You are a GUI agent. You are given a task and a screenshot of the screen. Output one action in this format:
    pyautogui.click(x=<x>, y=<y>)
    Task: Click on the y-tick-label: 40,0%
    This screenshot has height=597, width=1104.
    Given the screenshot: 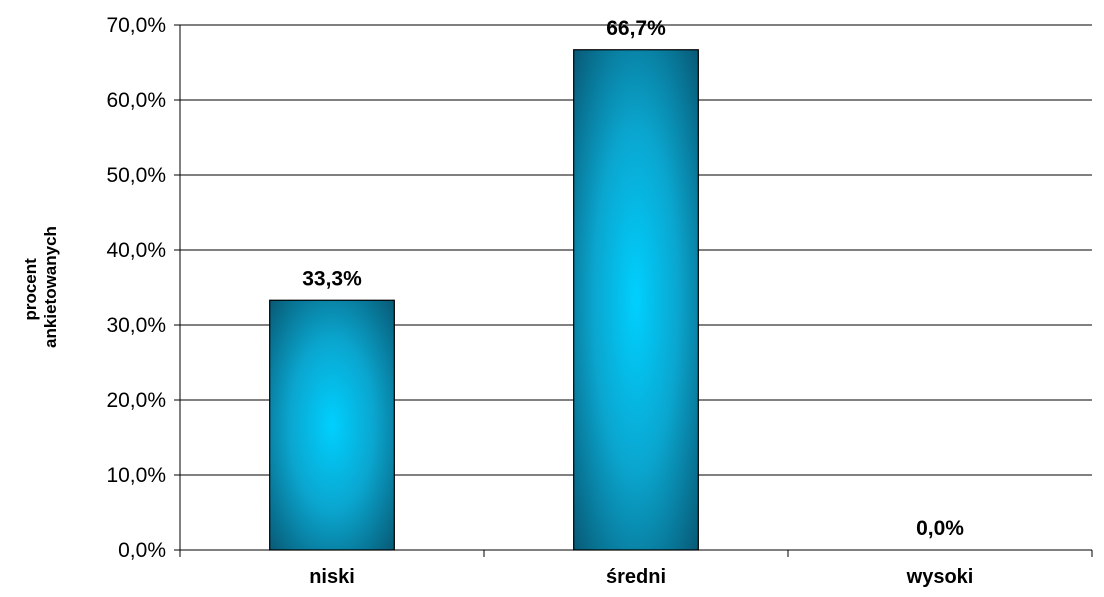 What is the action you would take?
    pyautogui.click(x=136, y=250)
    